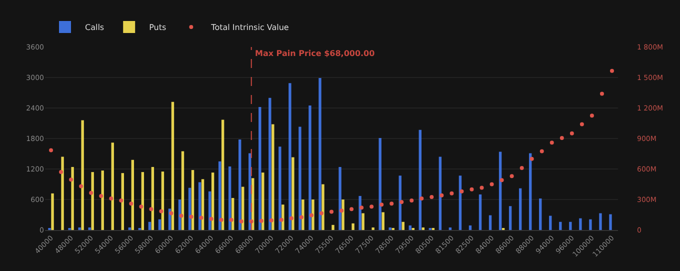 The image size is (680, 271). What do you see at coordinates (94, 27) in the screenshot?
I see `legend-label: Calls` at bounding box center [94, 27].